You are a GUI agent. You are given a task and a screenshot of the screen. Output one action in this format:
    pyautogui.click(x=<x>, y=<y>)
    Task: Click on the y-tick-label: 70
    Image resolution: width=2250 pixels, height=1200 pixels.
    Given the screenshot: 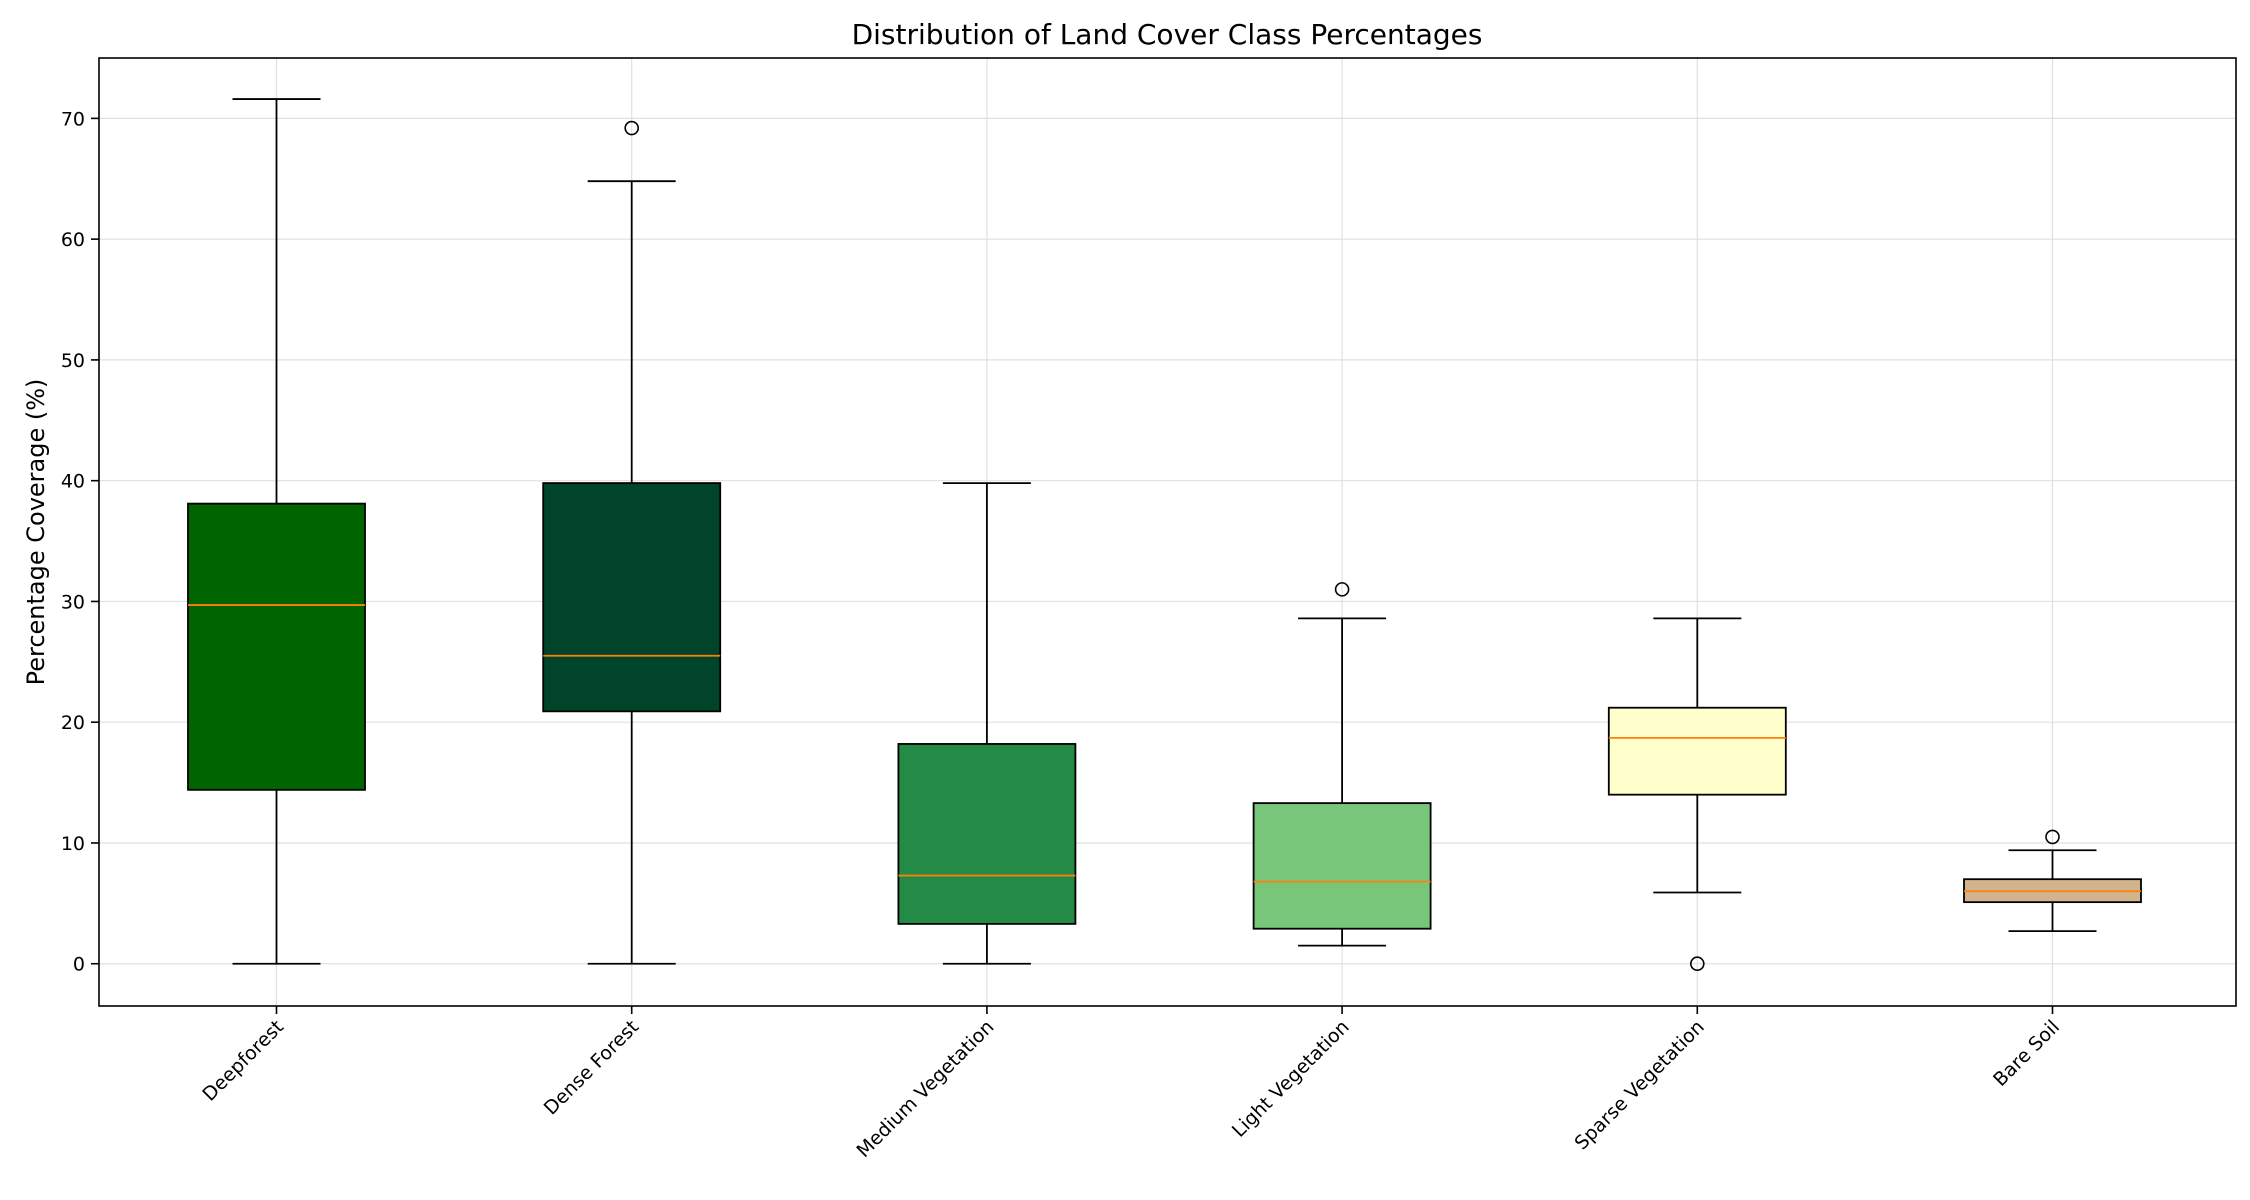 What is the action you would take?
    pyautogui.click(x=73, y=119)
    